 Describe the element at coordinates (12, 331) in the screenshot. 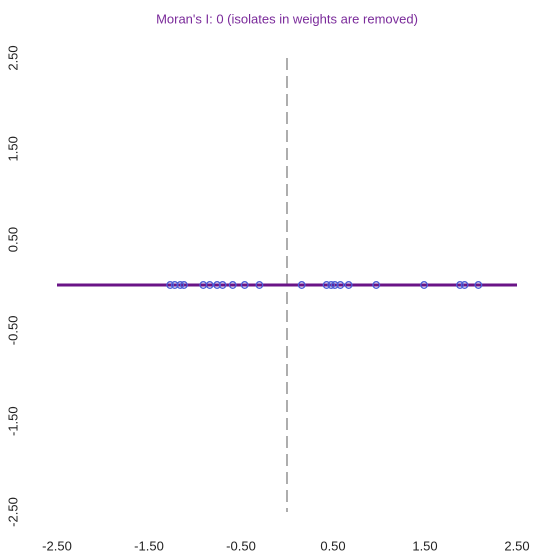

I see `y-tick-label: -0.50` at that location.